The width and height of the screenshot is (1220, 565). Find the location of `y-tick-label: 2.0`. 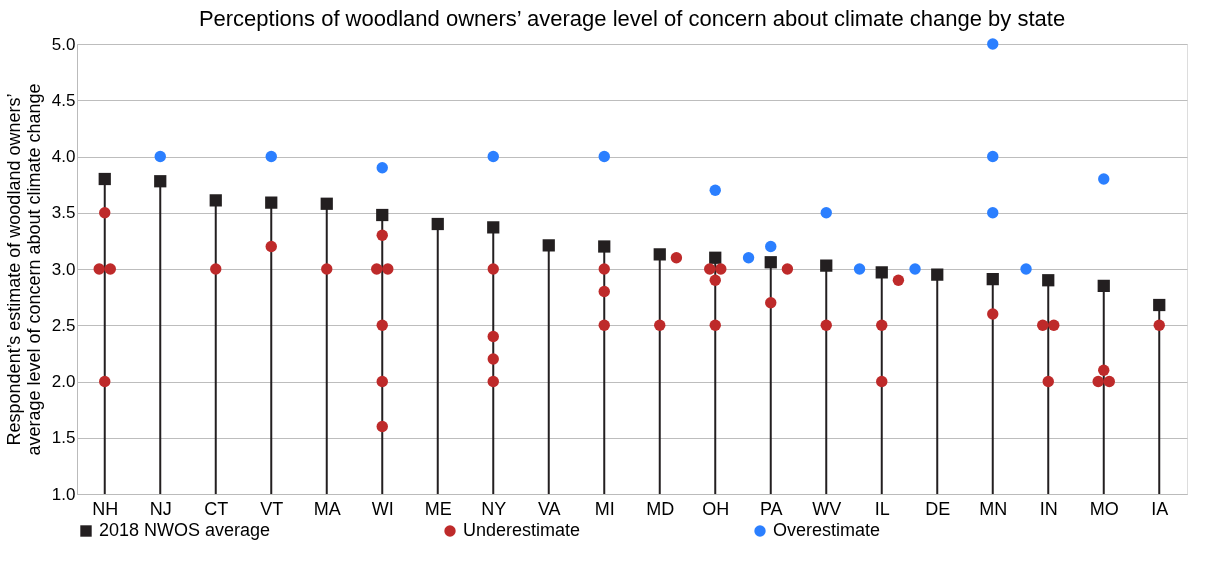

y-tick-label: 2.0 is located at coordinates (63, 381).